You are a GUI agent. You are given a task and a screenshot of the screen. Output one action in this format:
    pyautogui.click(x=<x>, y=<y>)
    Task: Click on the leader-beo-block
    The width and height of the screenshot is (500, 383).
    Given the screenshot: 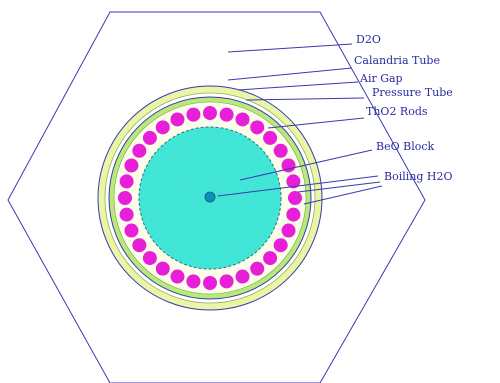 What is the action you would take?
    pyautogui.click(x=306, y=165)
    